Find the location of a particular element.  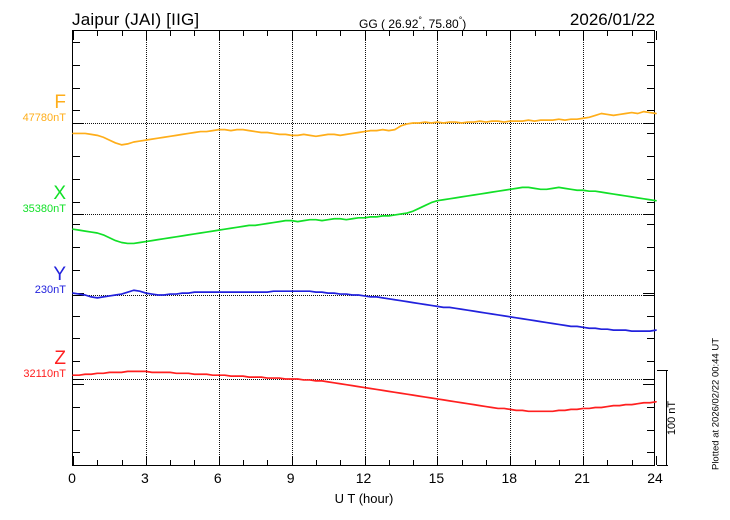

coords-lon: , 75.80 is located at coordinates (440, 24).